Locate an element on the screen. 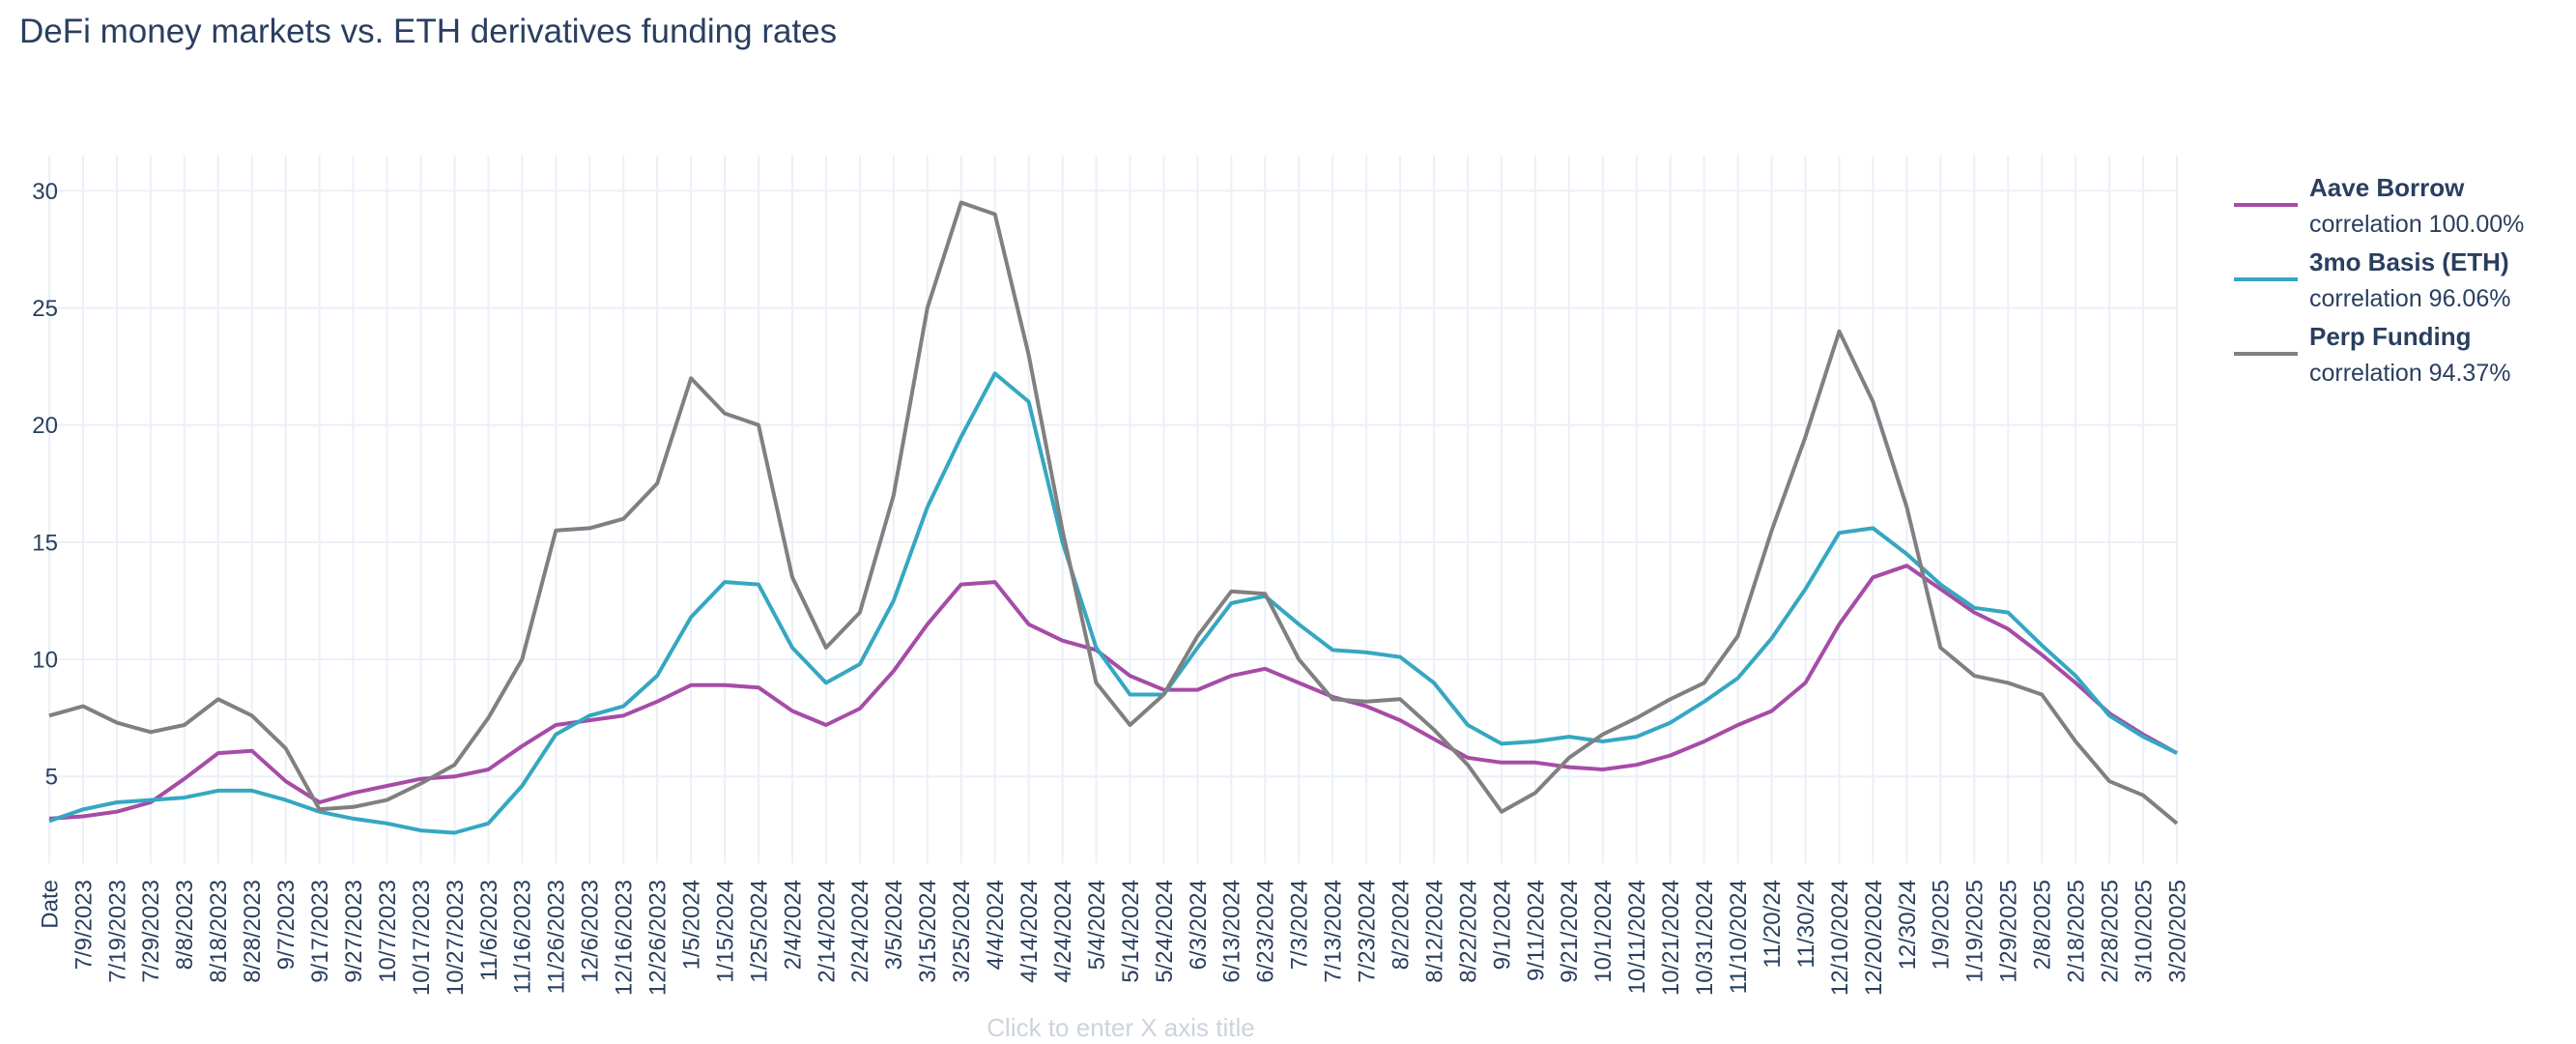  x-tick-label: 7/3/2024 is located at coordinates (1300, 925).